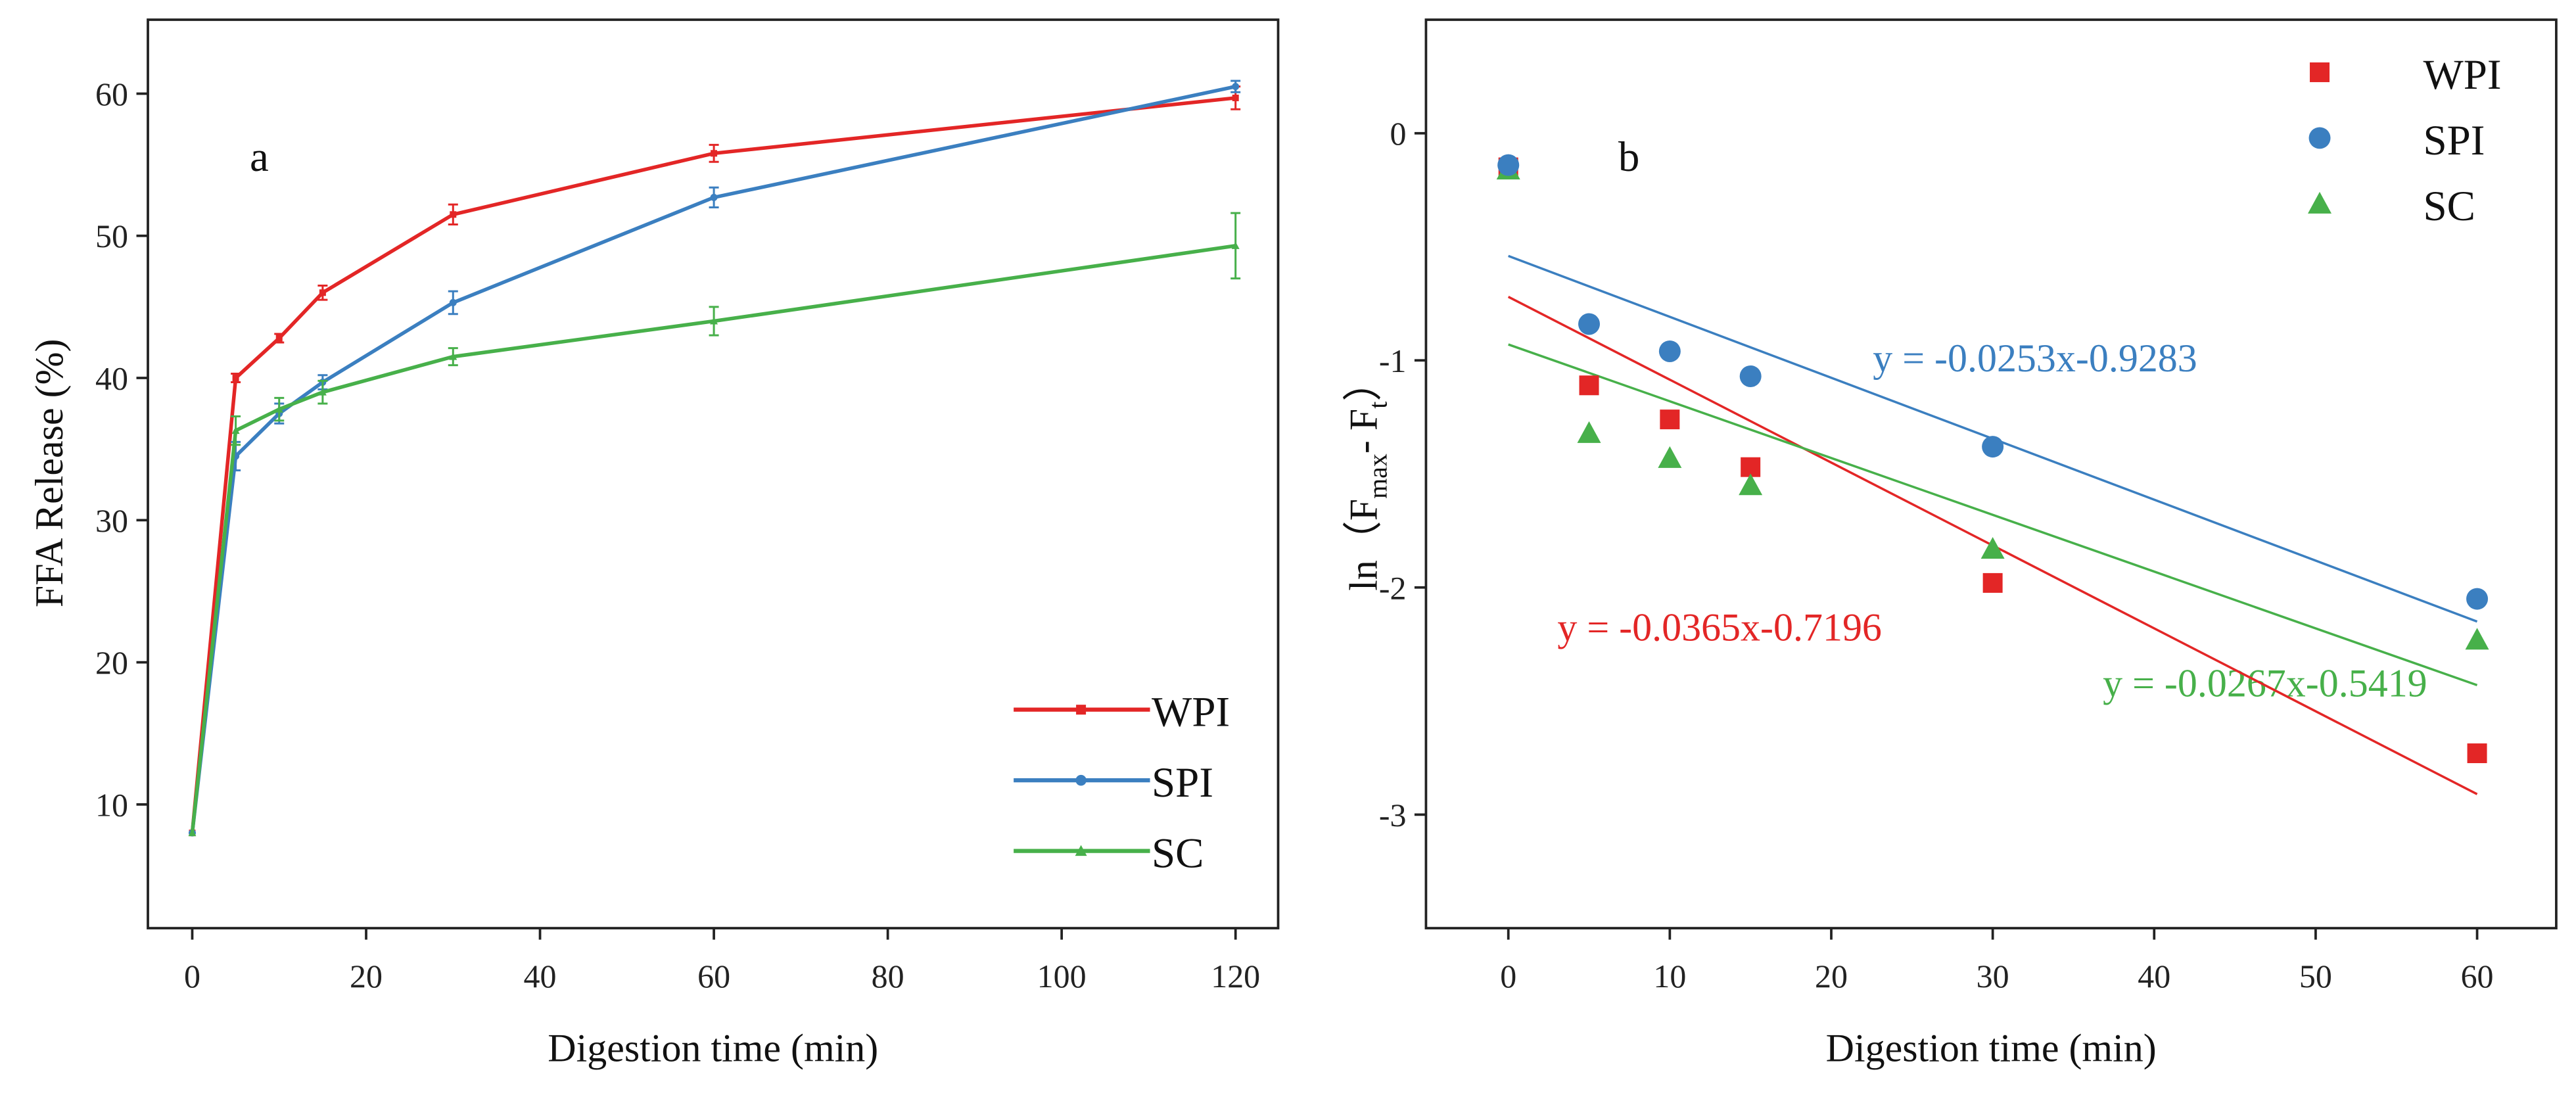  What do you see at coordinates (2477, 976) in the screenshot?
I see `x-tick-label-b: 60` at bounding box center [2477, 976].